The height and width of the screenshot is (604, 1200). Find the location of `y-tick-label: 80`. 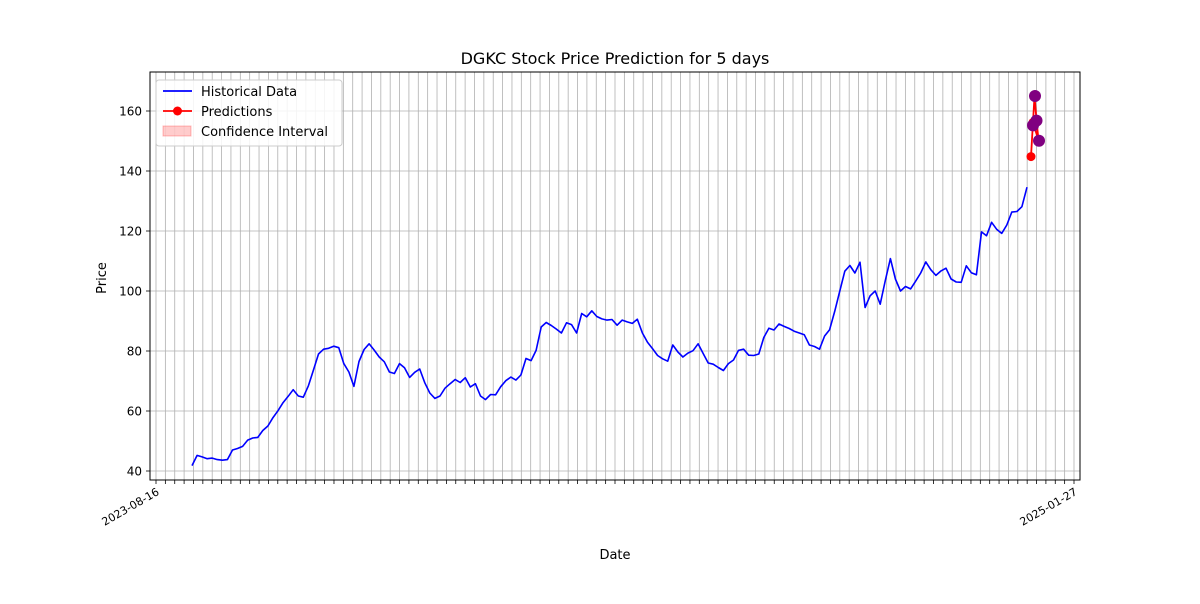

y-tick-label: 80 is located at coordinates (134, 352).